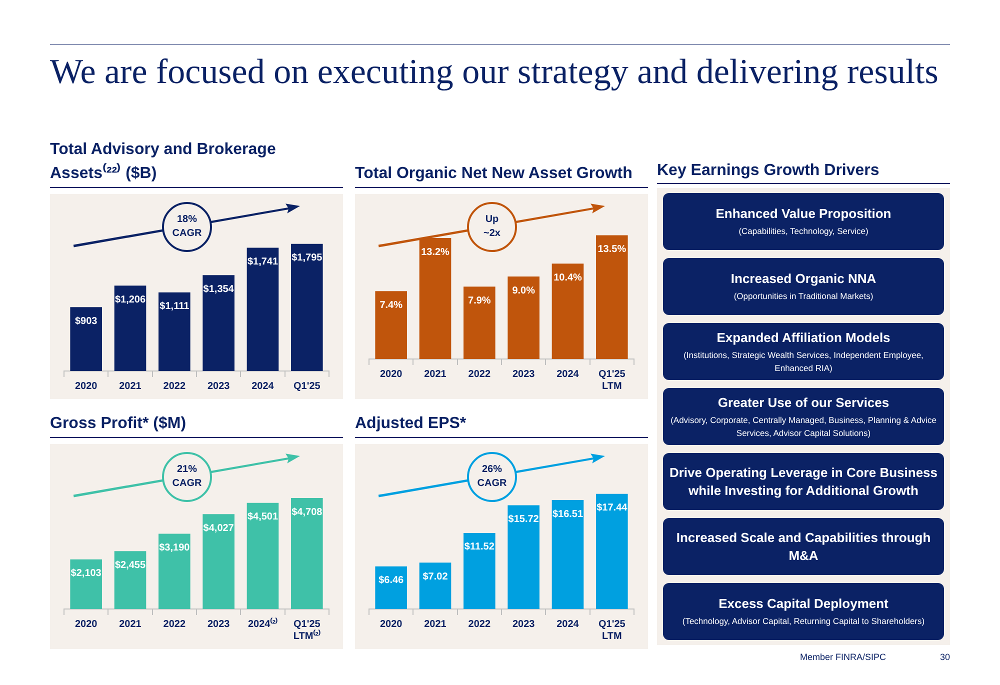 The width and height of the screenshot is (1000, 685). Describe the element at coordinates (945, 657) in the screenshot. I see `text: 30` at that location.